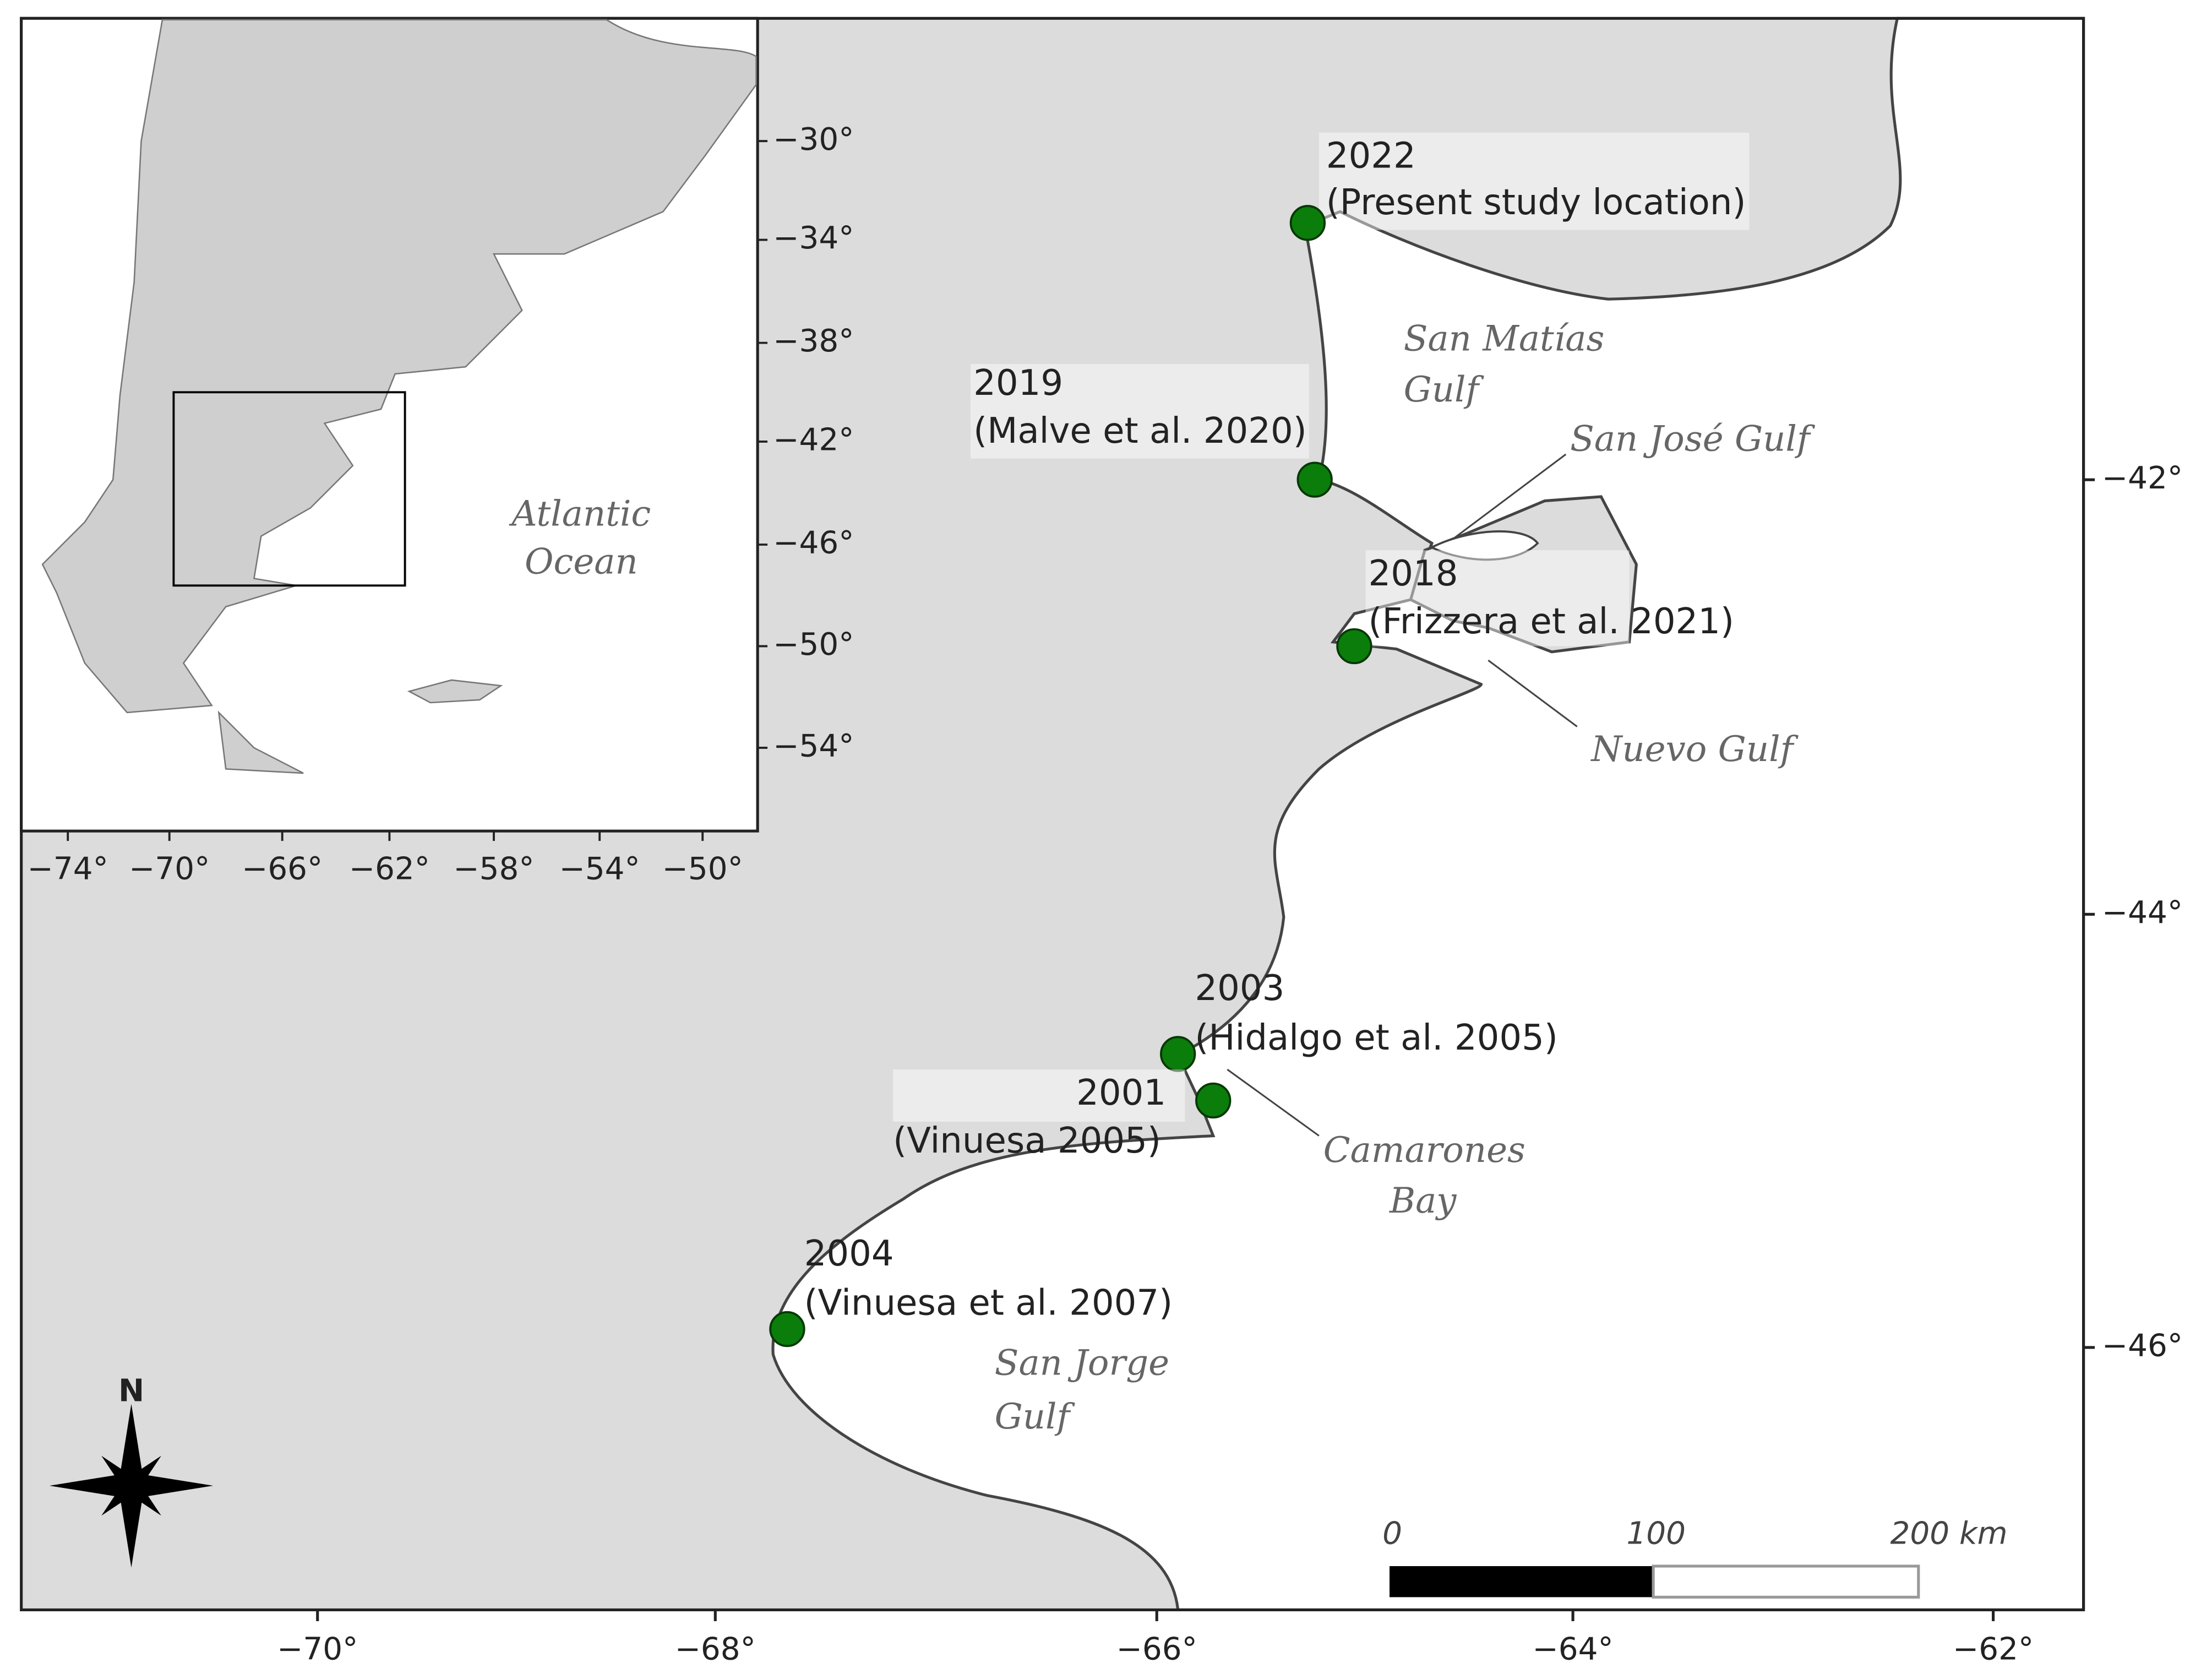 The width and height of the screenshot is (2212, 1679). Describe the element at coordinates (1392, 1533) in the screenshot. I see `scale-label: 0` at that location.